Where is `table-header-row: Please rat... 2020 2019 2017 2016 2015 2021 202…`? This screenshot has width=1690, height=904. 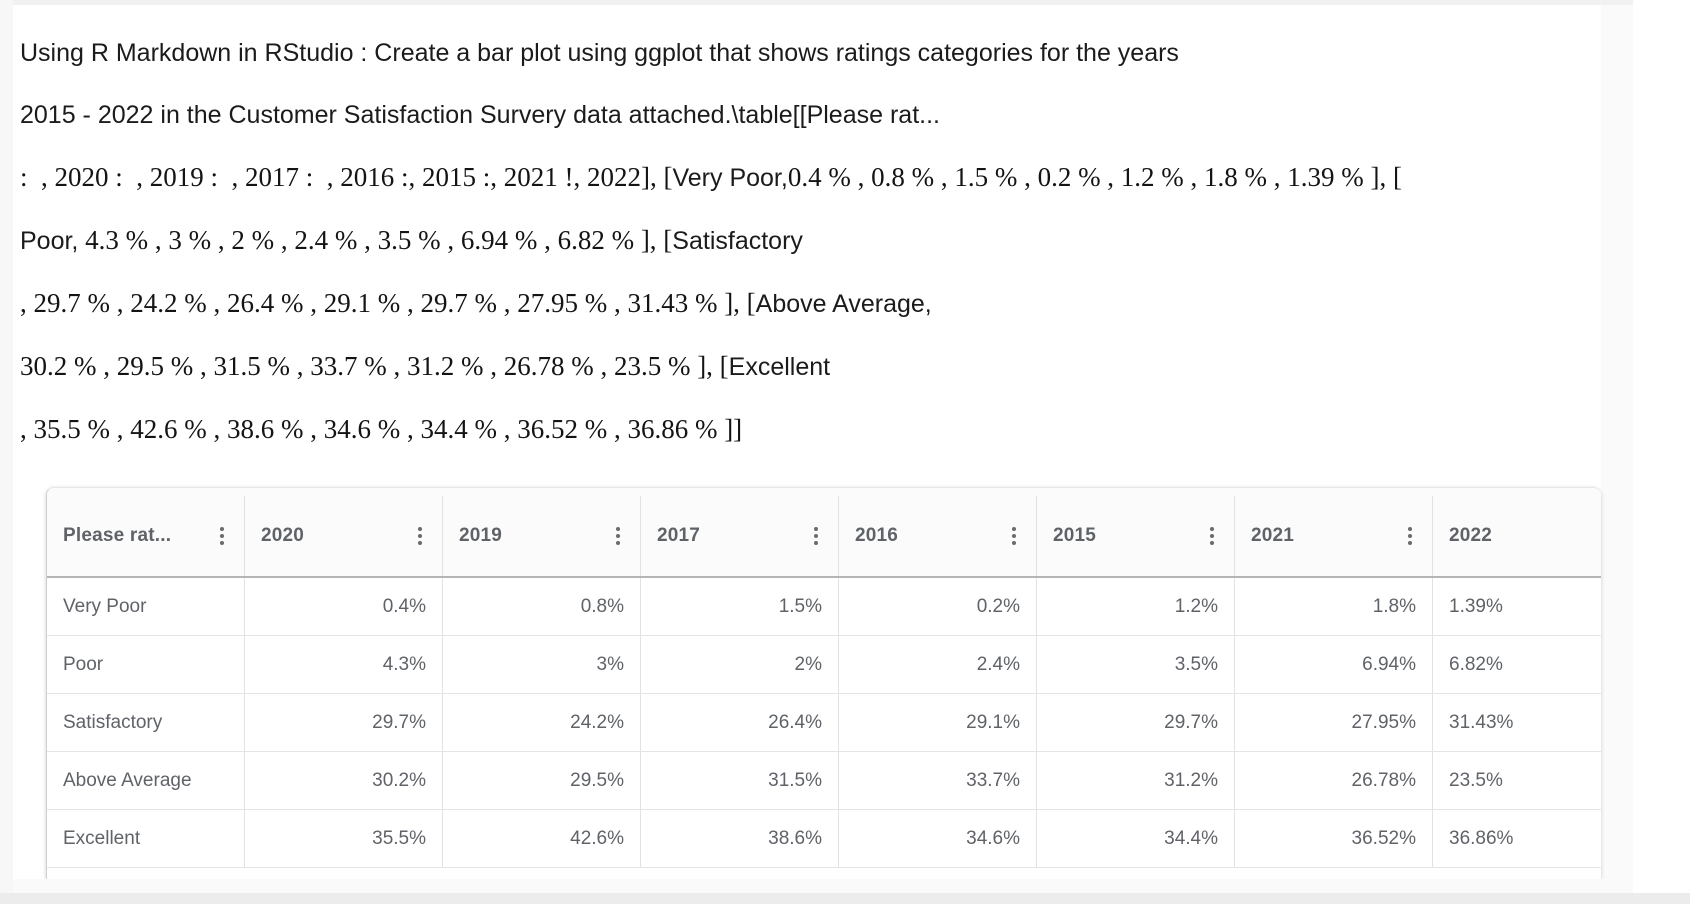 table-header-row: Please rat... 2020 2019 2017 2016 2015 2021 202… is located at coordinates (824, 533).